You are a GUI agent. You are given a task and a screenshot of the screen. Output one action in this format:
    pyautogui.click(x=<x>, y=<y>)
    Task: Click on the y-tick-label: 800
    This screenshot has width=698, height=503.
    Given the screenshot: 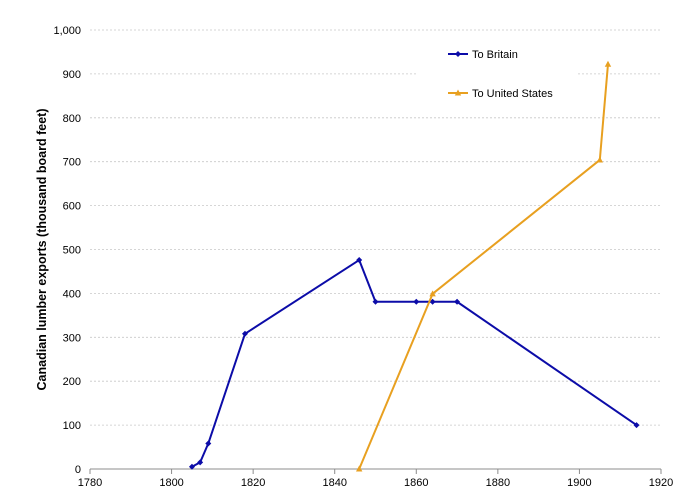 What is the action you would take?
    pyautogui.click(x=72, y=119)
    